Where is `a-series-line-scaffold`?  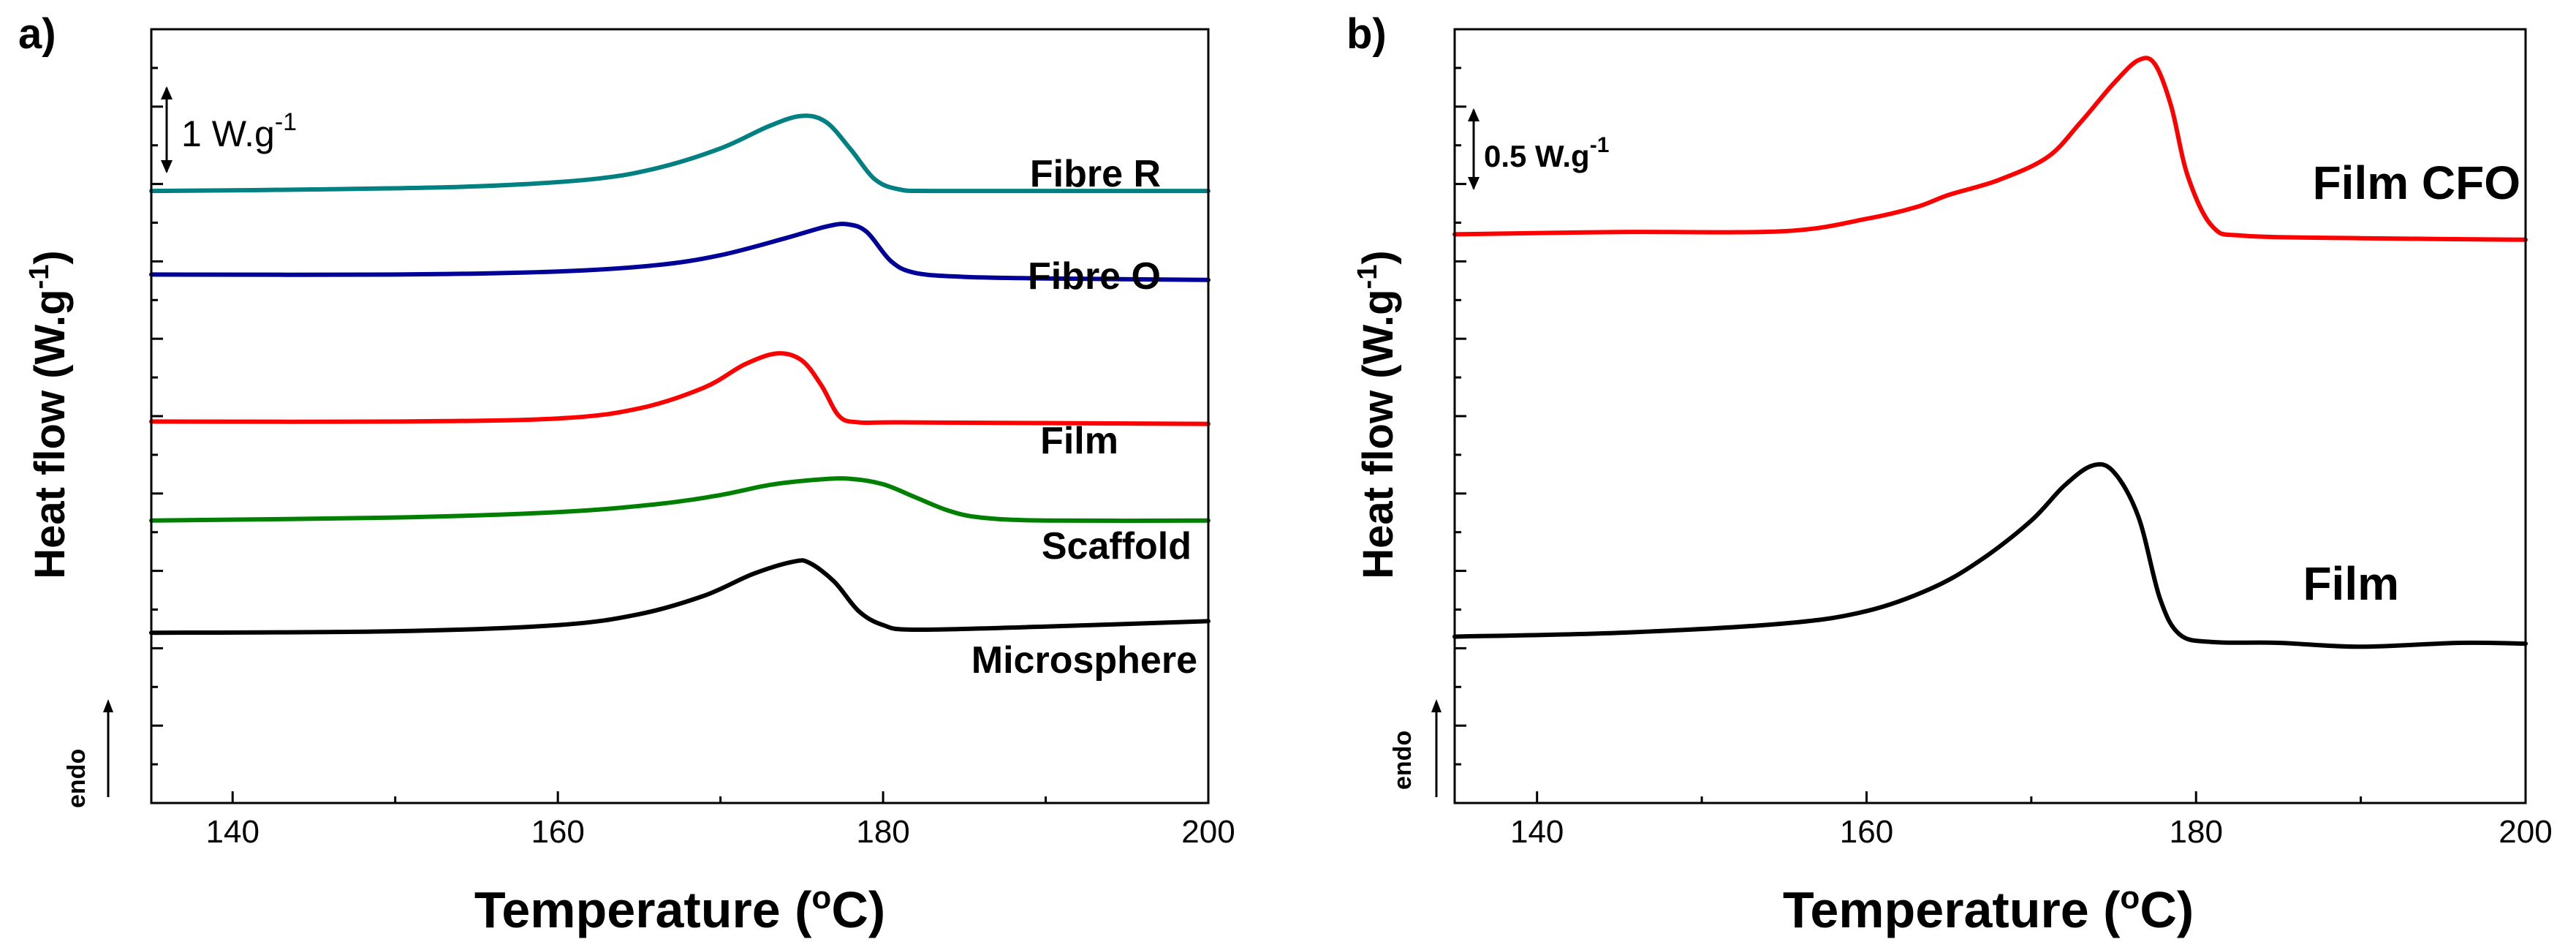
a-series-line-scaffold is located at coordinates (680, 500).